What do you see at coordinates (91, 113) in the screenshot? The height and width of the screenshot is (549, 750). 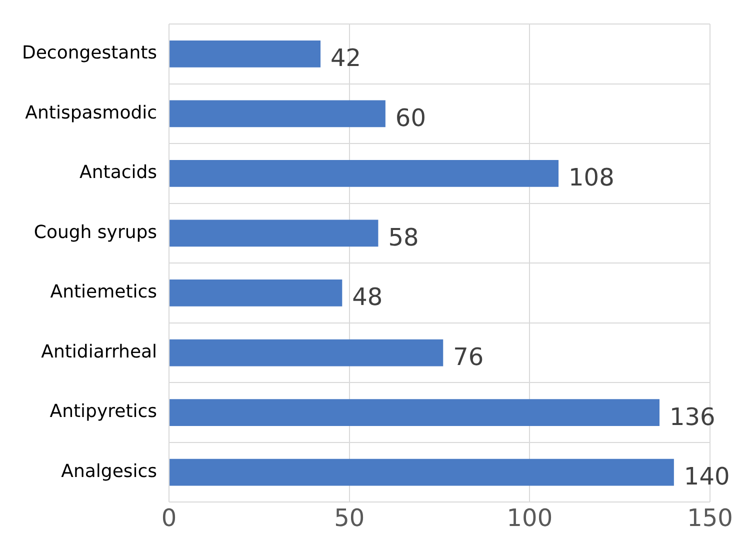 I see `y-tick-label: Antispasmodic` at bounding box center [91, 113].